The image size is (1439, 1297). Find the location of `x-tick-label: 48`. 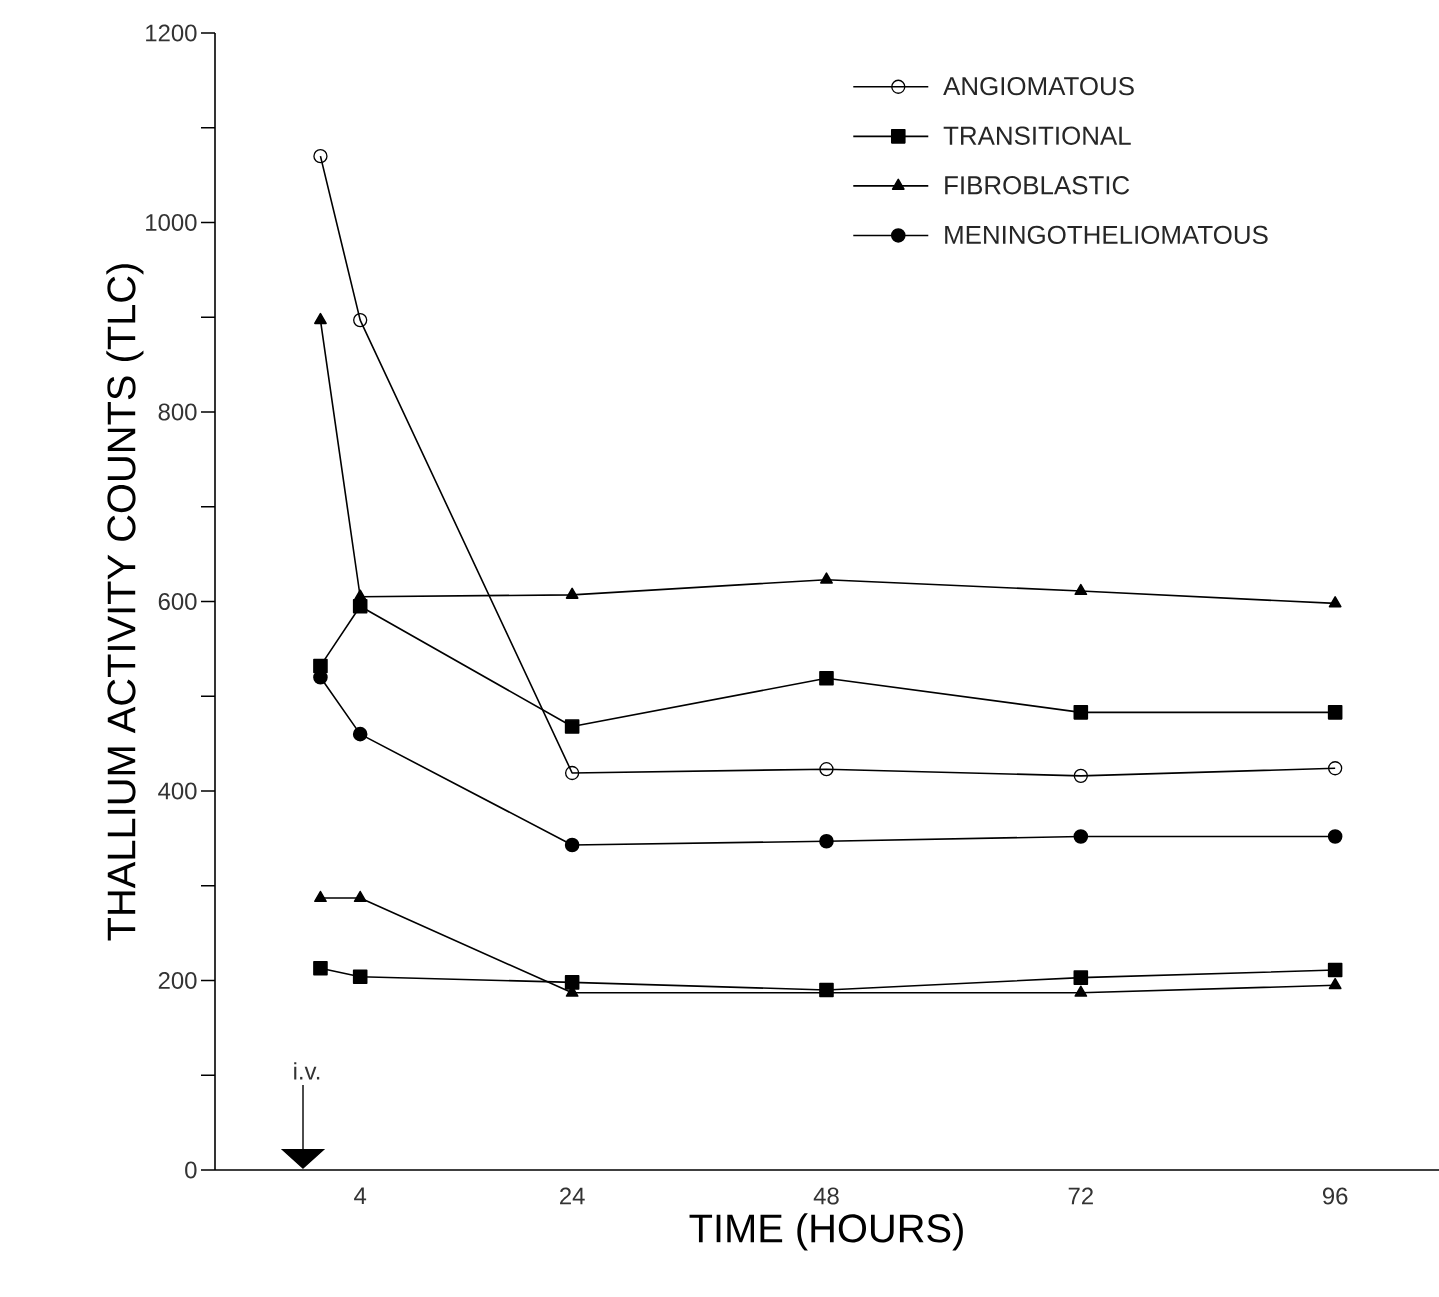

x-tick-label: 48 is located at coordinates (826, 1196).